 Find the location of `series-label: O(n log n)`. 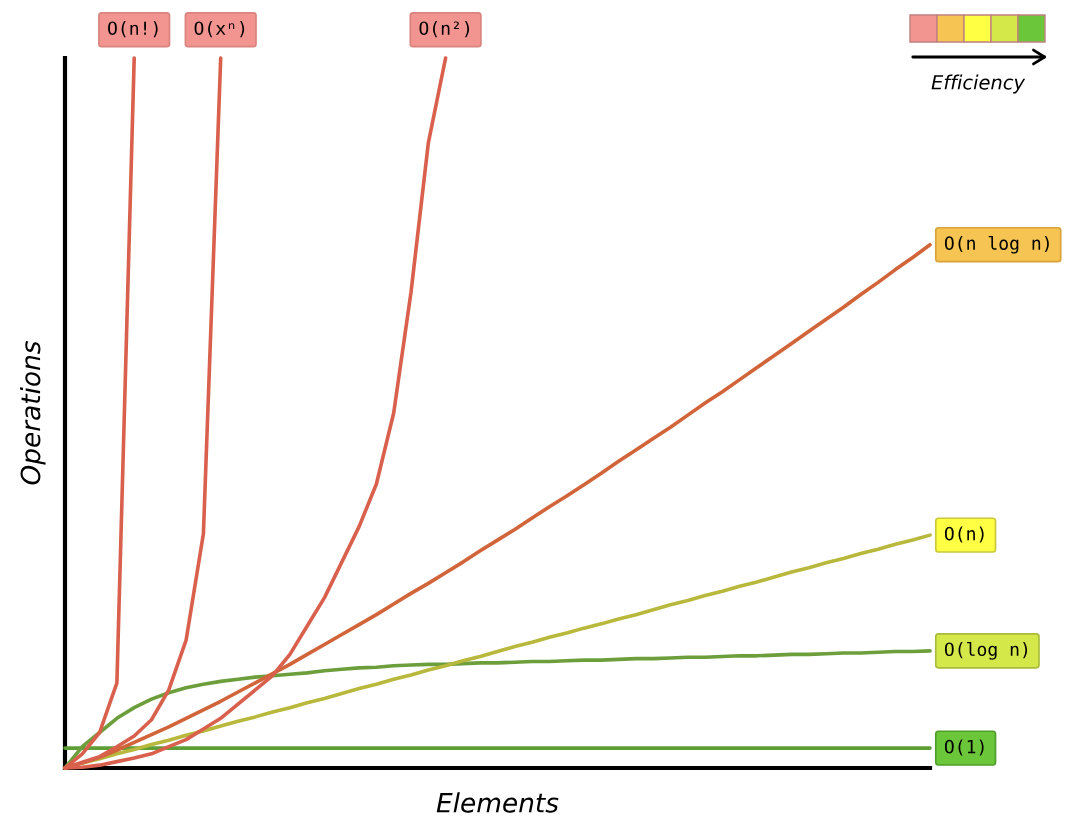

series-label: O(n log n) is located at coordinates (996, 244).